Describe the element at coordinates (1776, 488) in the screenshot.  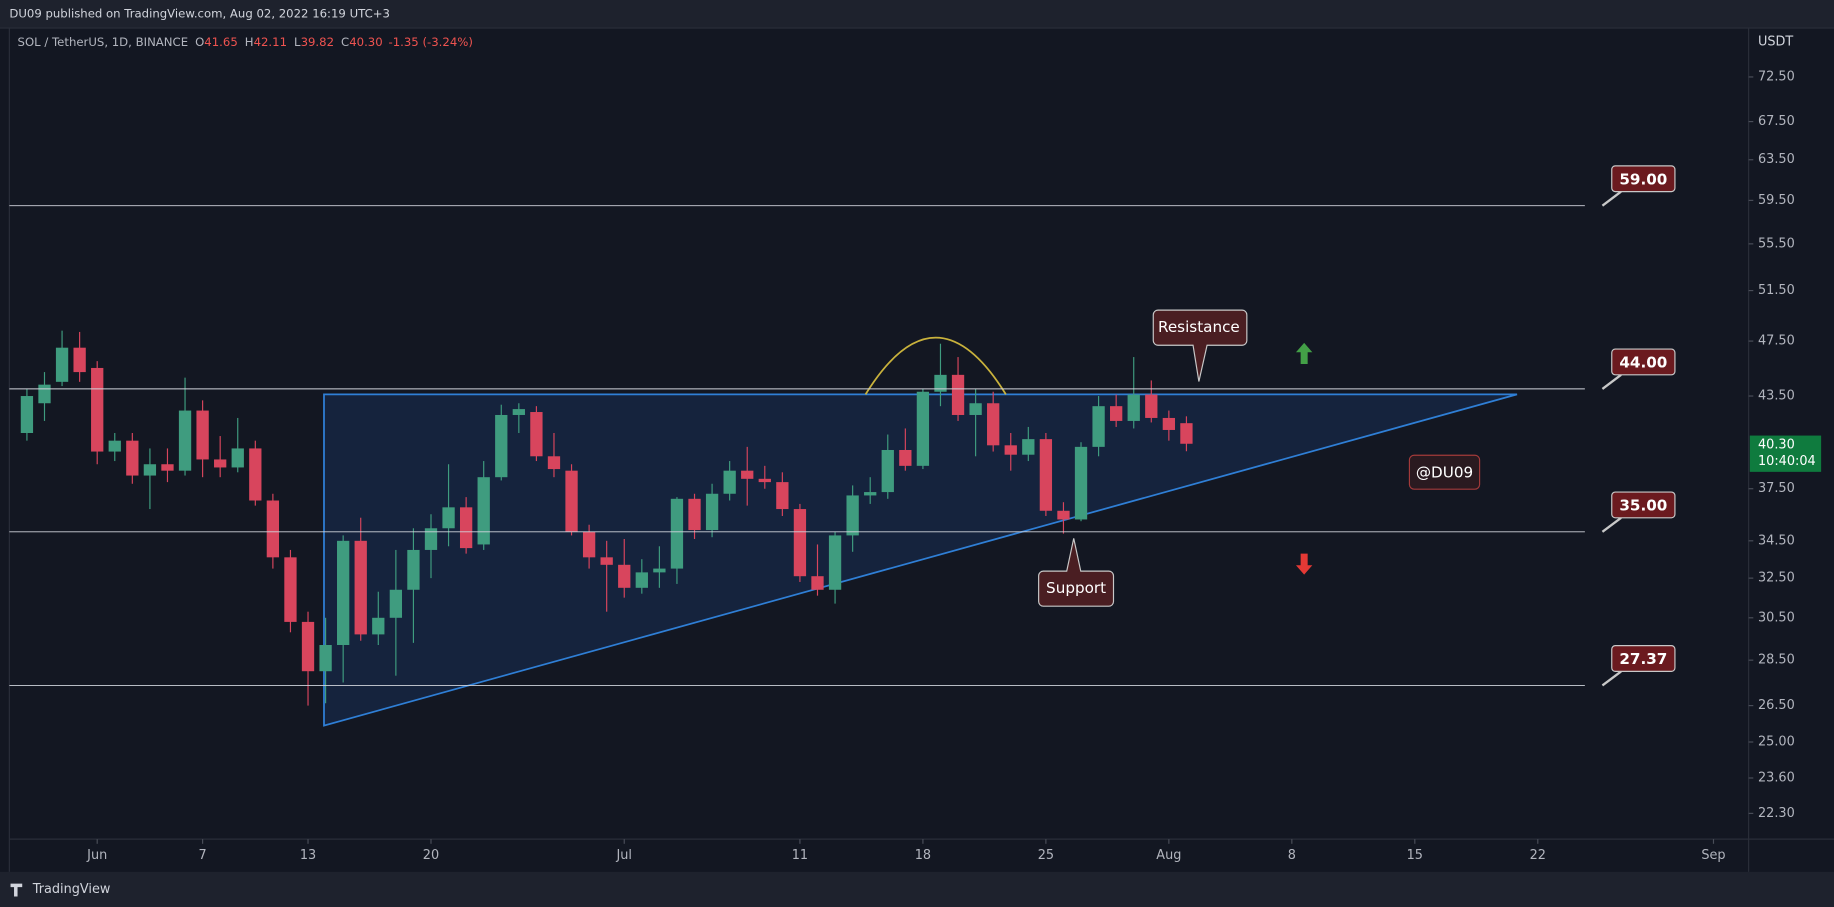
I see `y-tick-label: 37.50` at that location.